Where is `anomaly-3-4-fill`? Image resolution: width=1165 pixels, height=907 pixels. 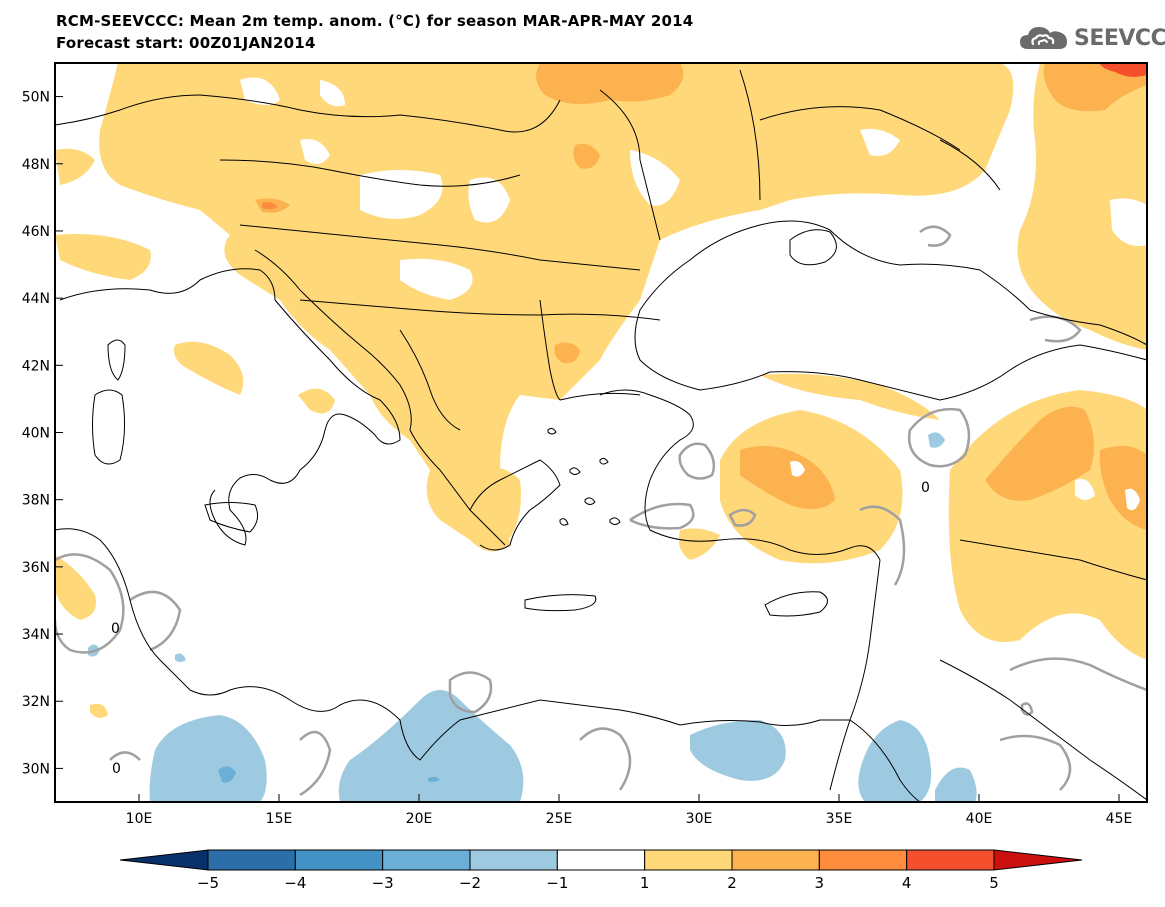
anomaly-3-4-fill is located at coordinates (704, 136).